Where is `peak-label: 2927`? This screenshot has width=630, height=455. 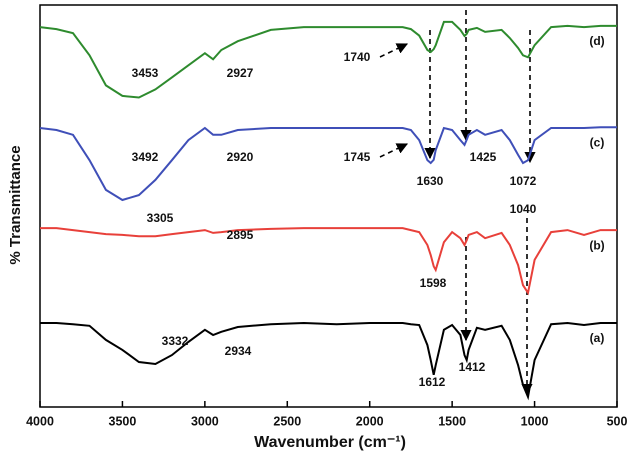 peak-label: 2927 is located at coordinates (240, 73).